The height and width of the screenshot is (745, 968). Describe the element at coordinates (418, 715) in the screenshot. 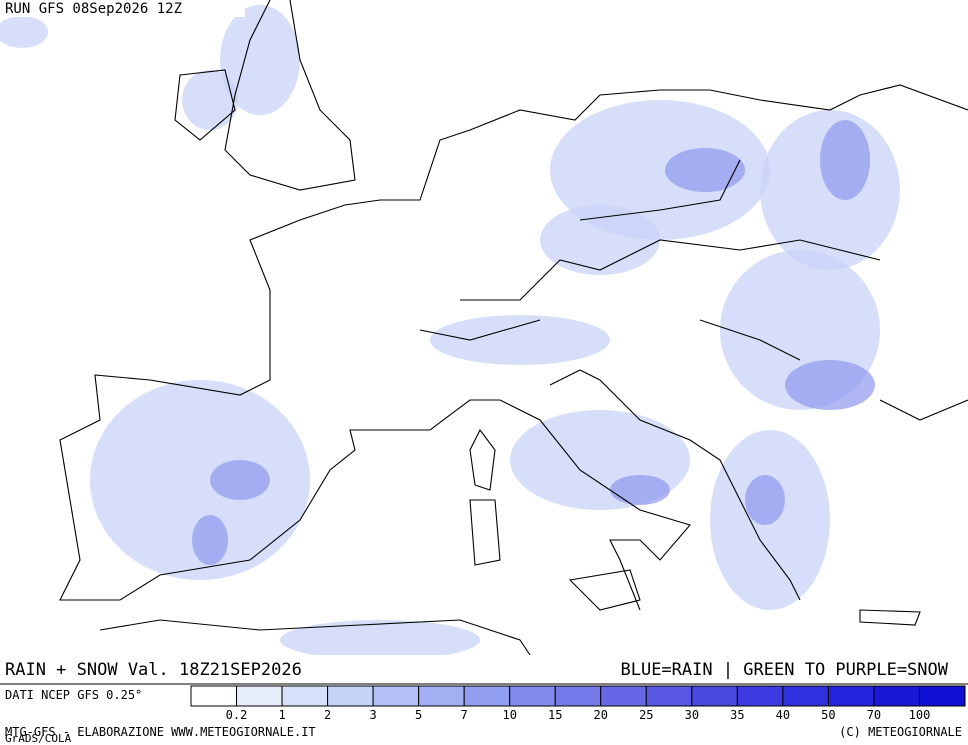

I see `colorbar-label: 5` at that location.